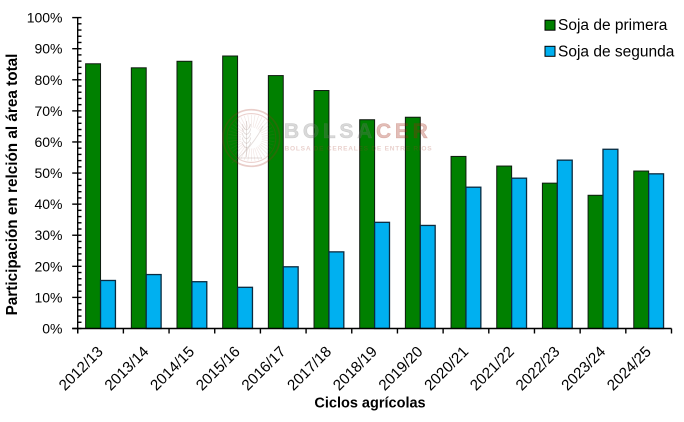 This screenshot has height=422, width=684. What do you see at coordinates (48, 173) in the screenshot?
I see `svg-text: 50%` at bounding box center [48, 173].